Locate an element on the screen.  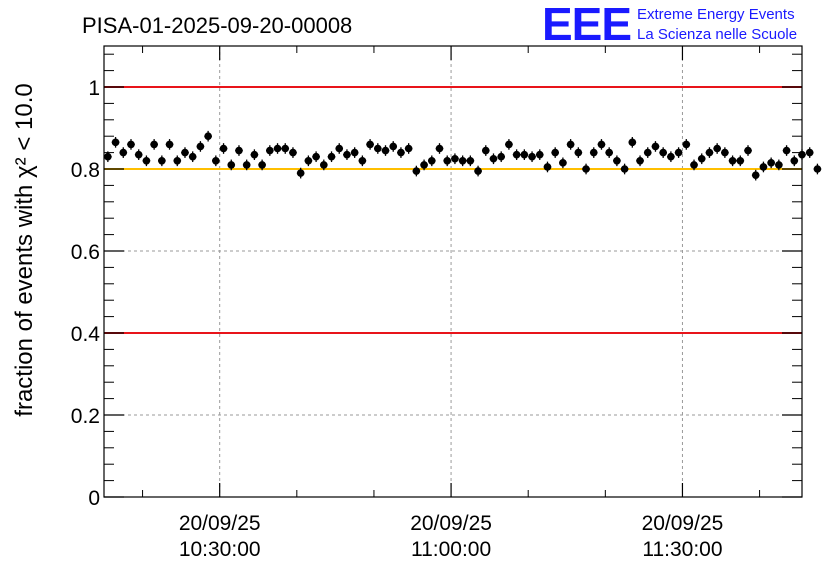
x-tick-time: 10:30:00 is located at coordinates (220, 549).